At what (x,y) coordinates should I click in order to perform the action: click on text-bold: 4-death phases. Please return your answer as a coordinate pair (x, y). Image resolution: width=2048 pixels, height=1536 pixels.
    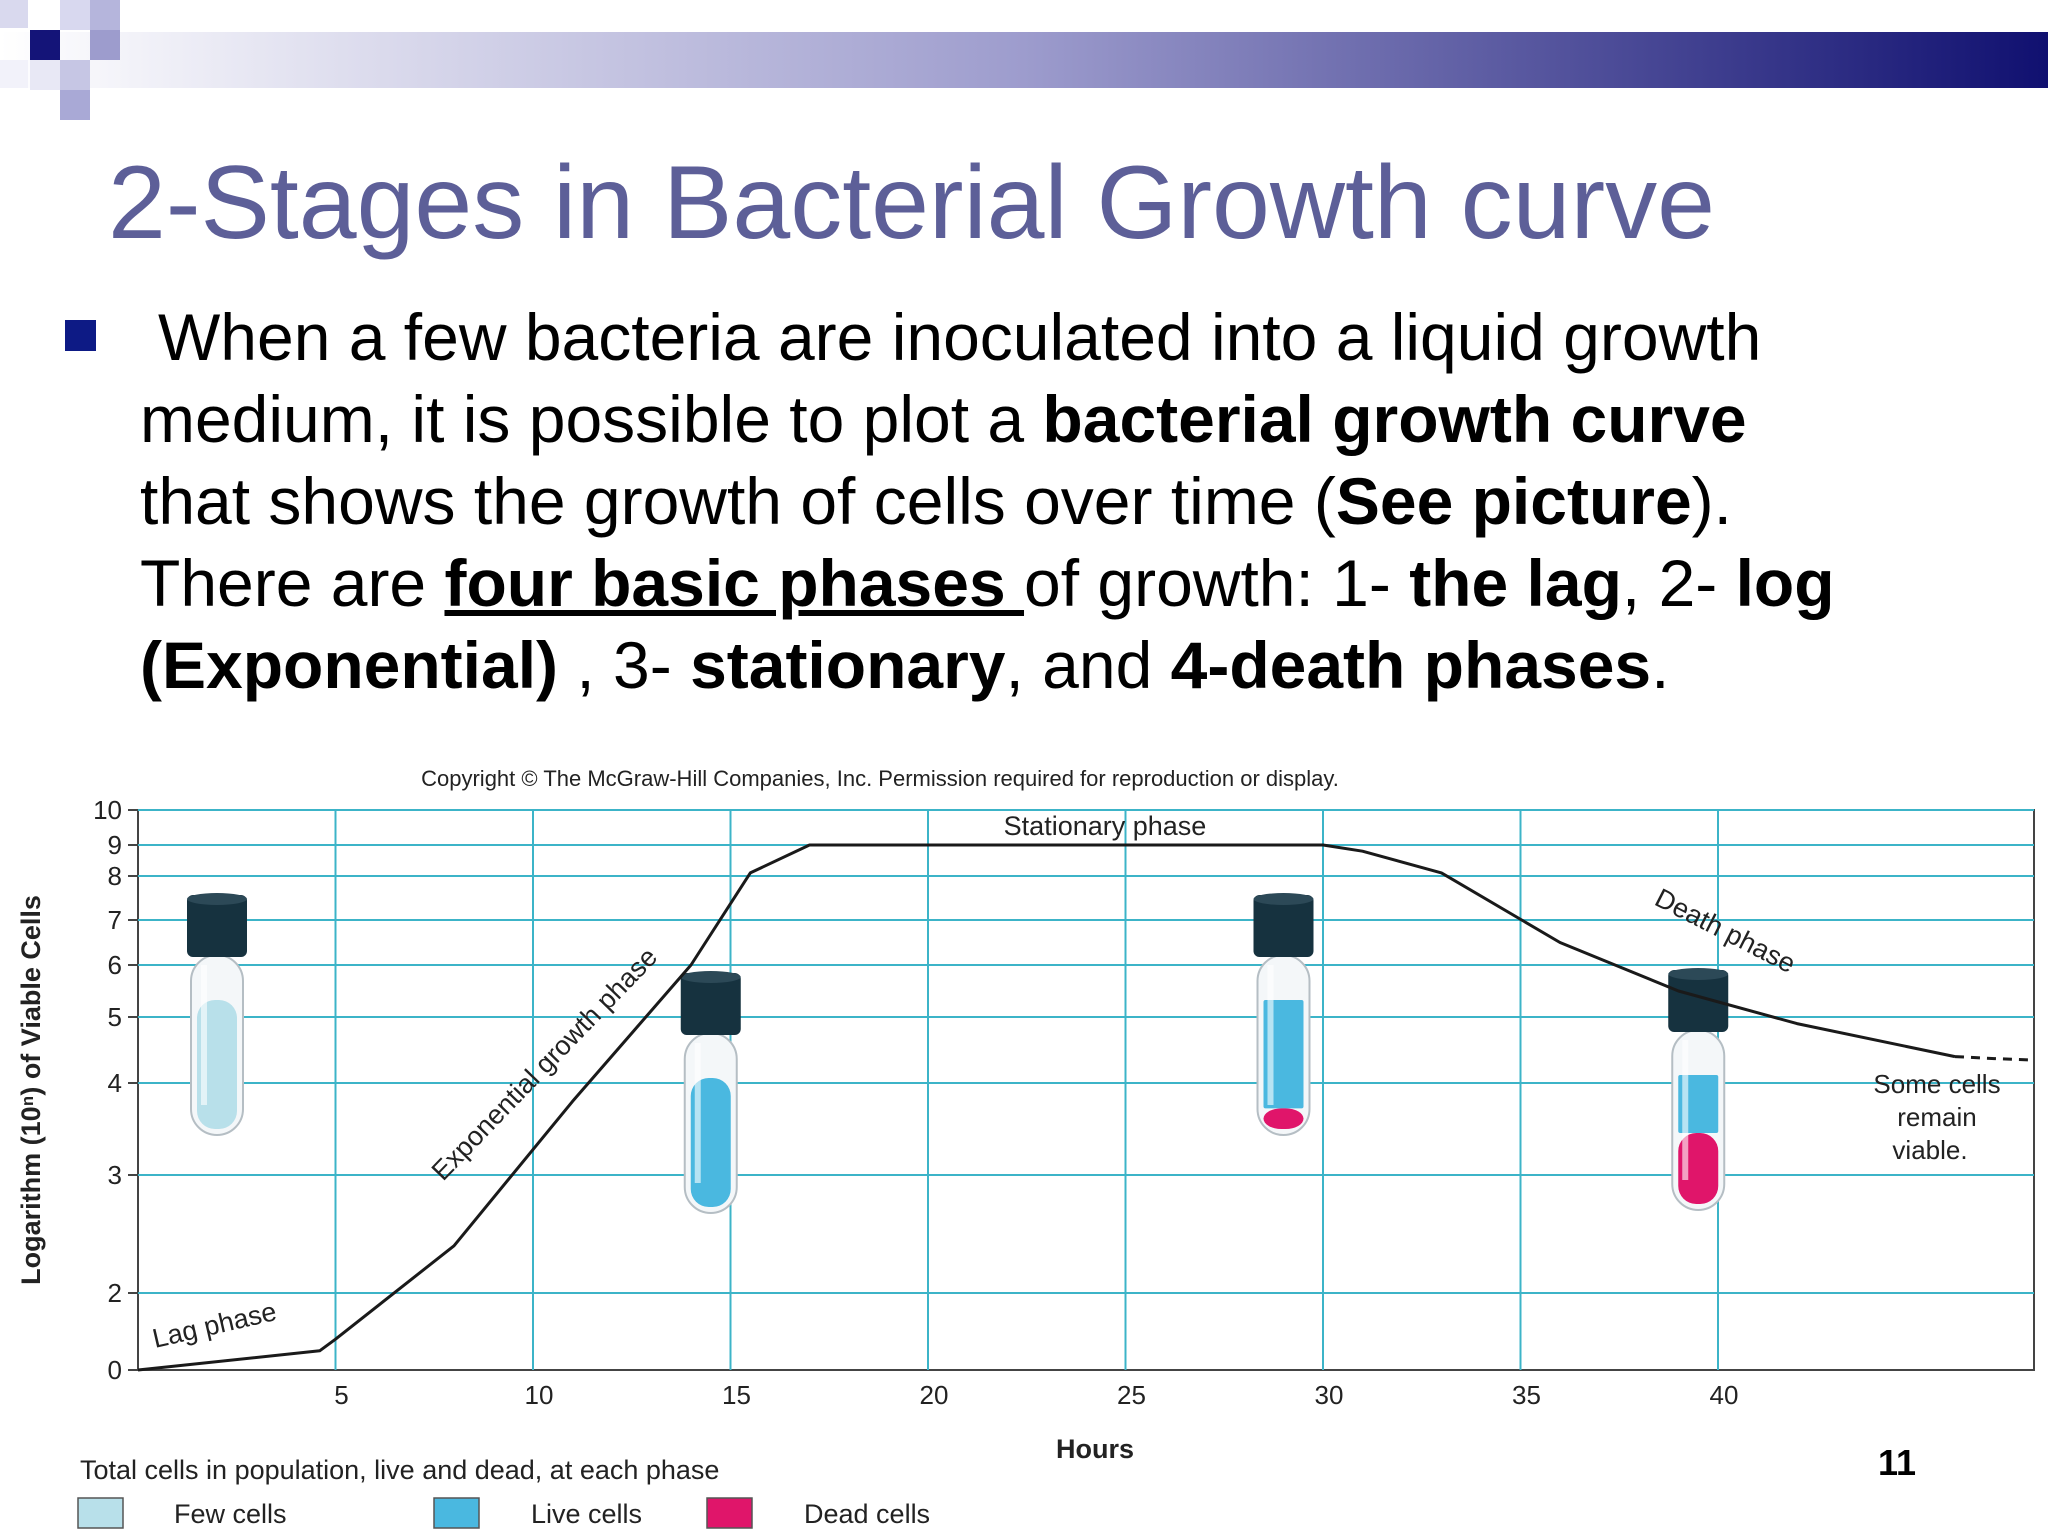
    Looking at the image, I should click on (1411, 665).